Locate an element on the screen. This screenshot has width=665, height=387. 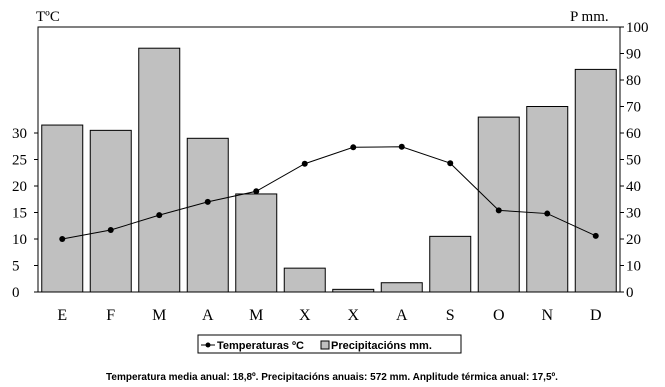
x-tick-label: O is located at coordinates (499, 315).